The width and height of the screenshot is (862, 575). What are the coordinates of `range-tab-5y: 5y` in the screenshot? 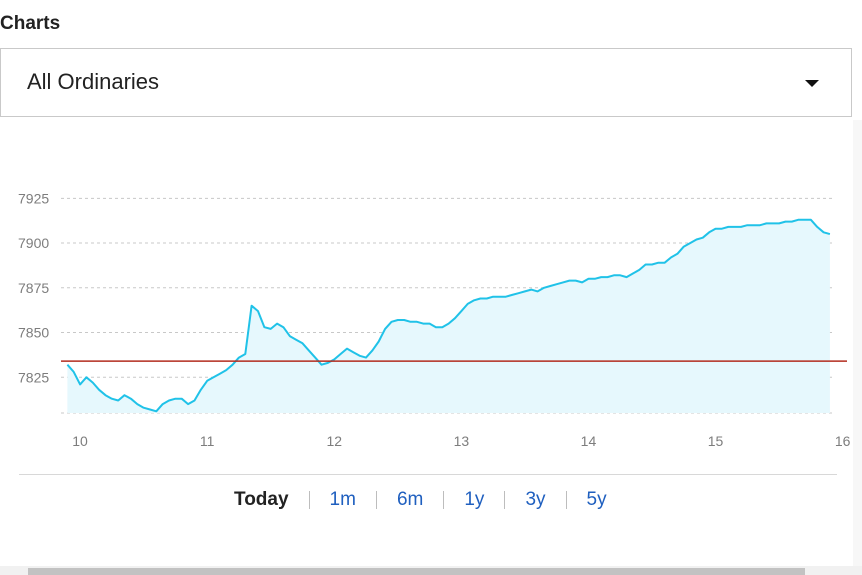 It's located at (597, 500).